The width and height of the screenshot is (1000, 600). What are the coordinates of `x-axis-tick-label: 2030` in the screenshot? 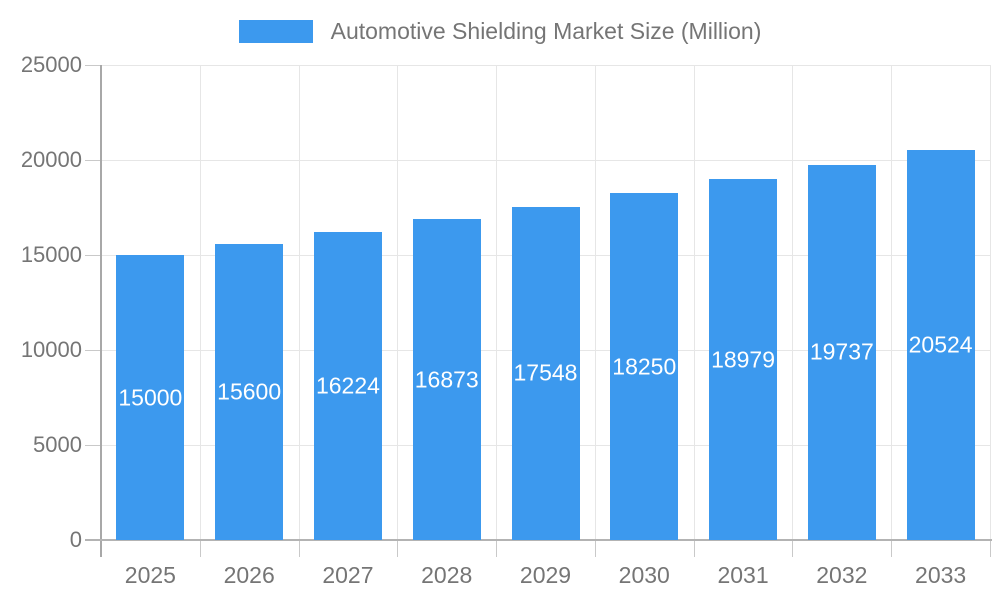 It's located at (644, 575).